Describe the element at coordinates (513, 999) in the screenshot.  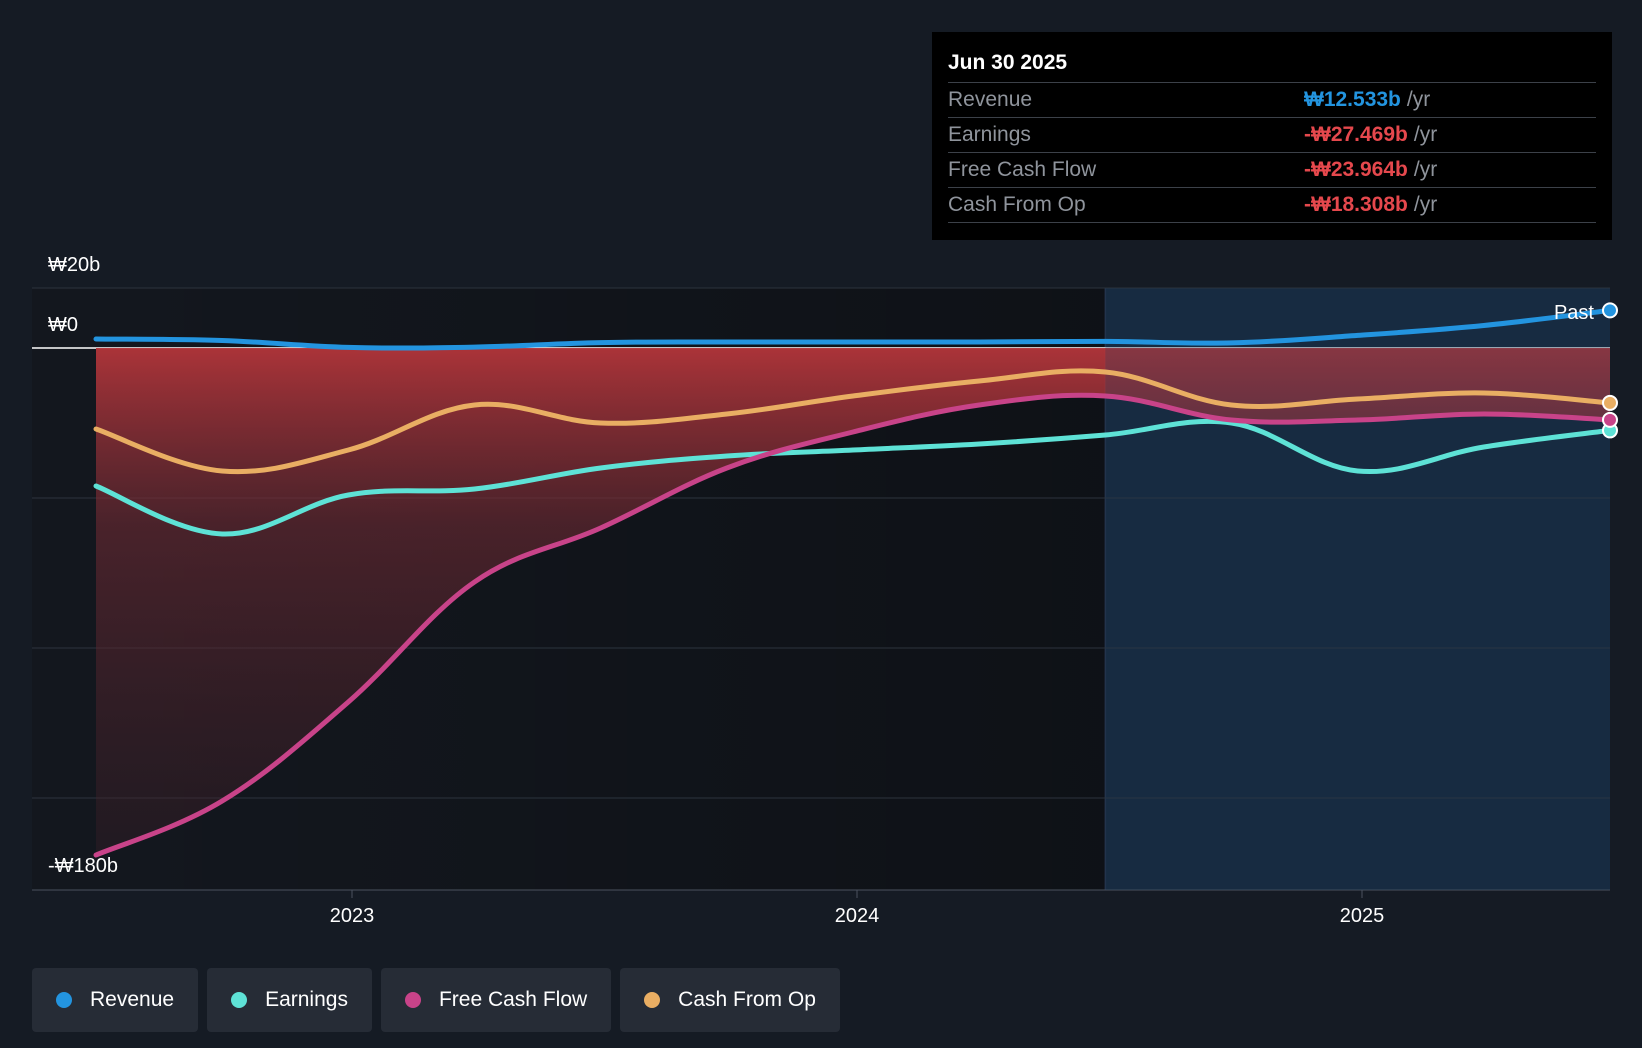
I see `legend-label: Free Cash Flow` at that location.